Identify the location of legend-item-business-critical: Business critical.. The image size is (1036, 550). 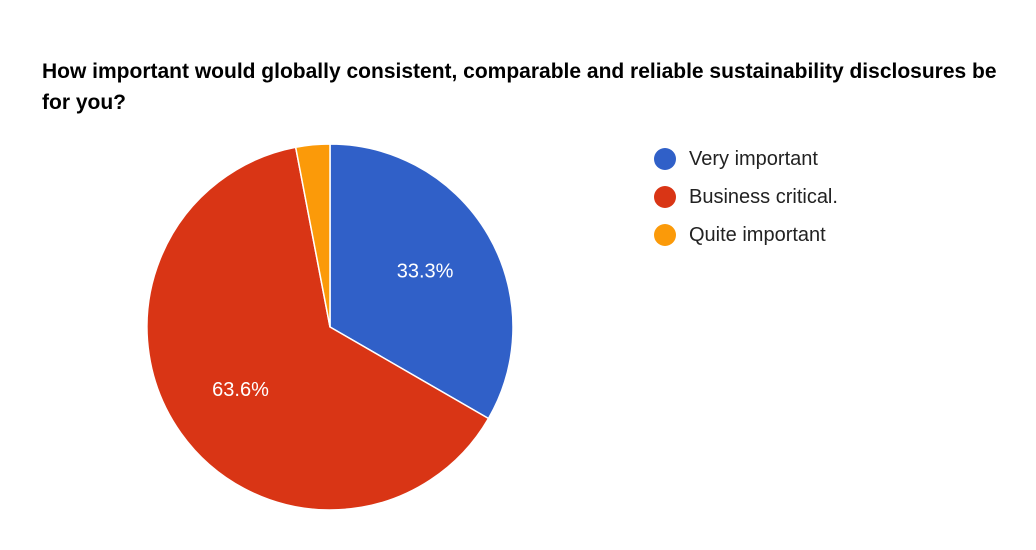
(746, 197).